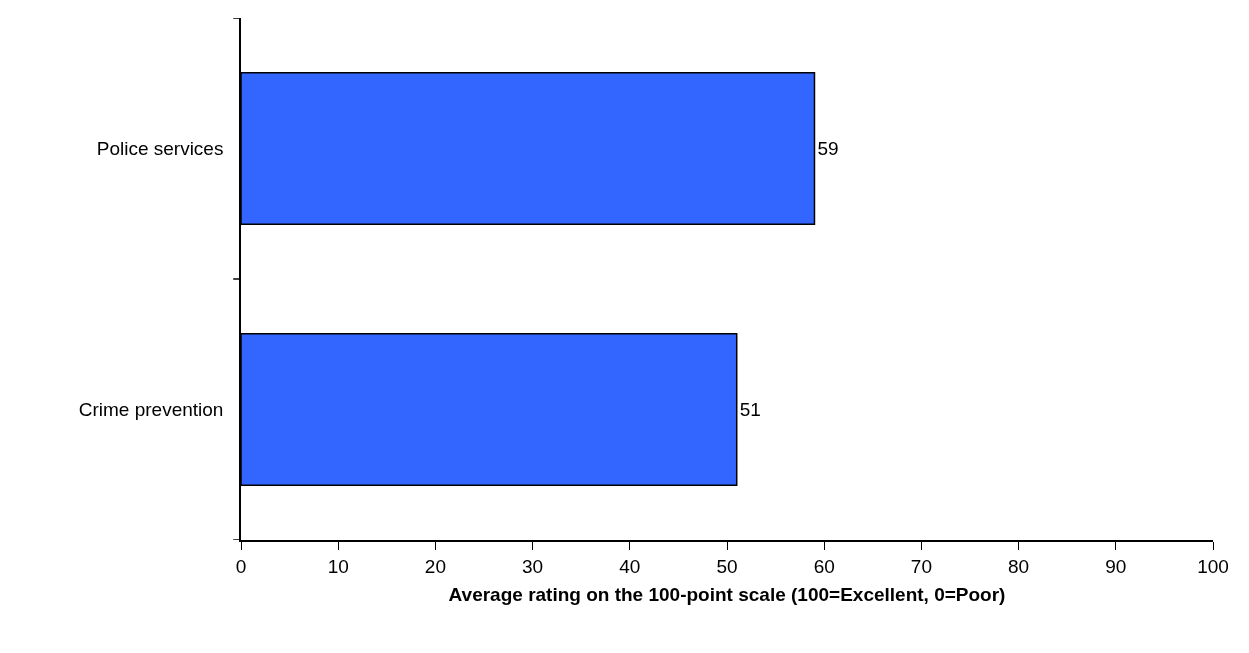 The height and width of the screenshot is (653, 1249). What do you see at coordinates (1213, 566) in the screenshot?
I see `x-tick-label: 100` at bounding box center [1213, 566].